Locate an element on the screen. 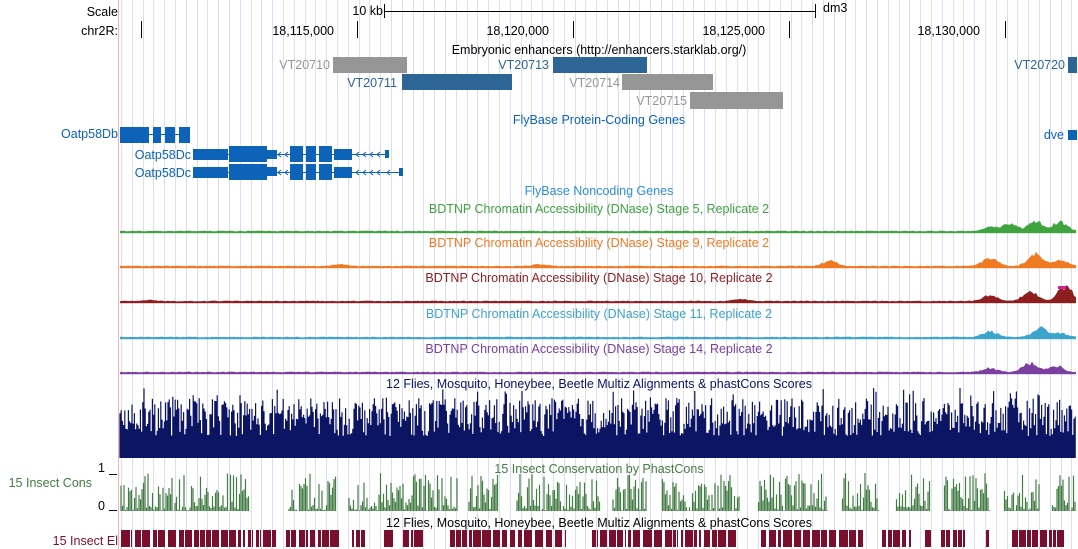 This screenshot has height=549, width=1078. phastcons-track-title: 15 Insect Conservation by PhastCons is located at coordinates (599, 469).